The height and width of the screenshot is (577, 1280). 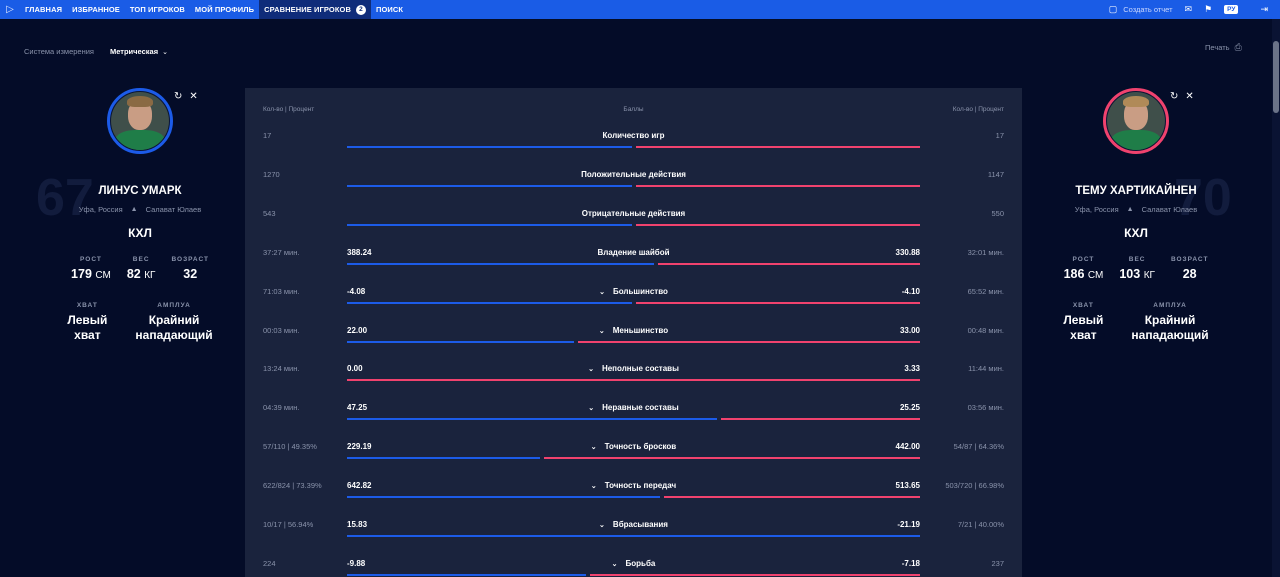 What do you see at coordinates (999, 135) in the screenshot?
I see `right-count: 17` at bounding box center [999, 135].